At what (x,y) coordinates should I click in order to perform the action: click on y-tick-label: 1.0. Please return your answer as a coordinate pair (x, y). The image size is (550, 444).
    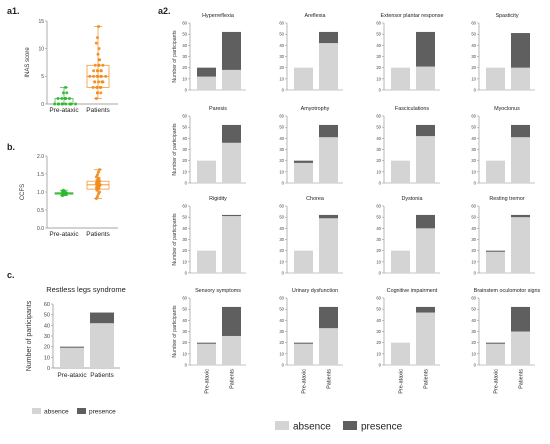
    Looking at the image, I should click on (40, 193).